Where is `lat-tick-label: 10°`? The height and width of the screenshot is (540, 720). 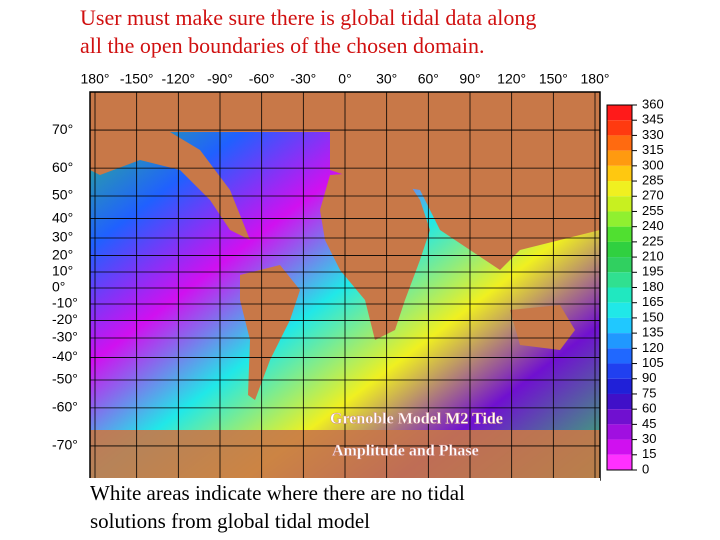 lat-tick-label: 10° is located at coordinates (62, 271).